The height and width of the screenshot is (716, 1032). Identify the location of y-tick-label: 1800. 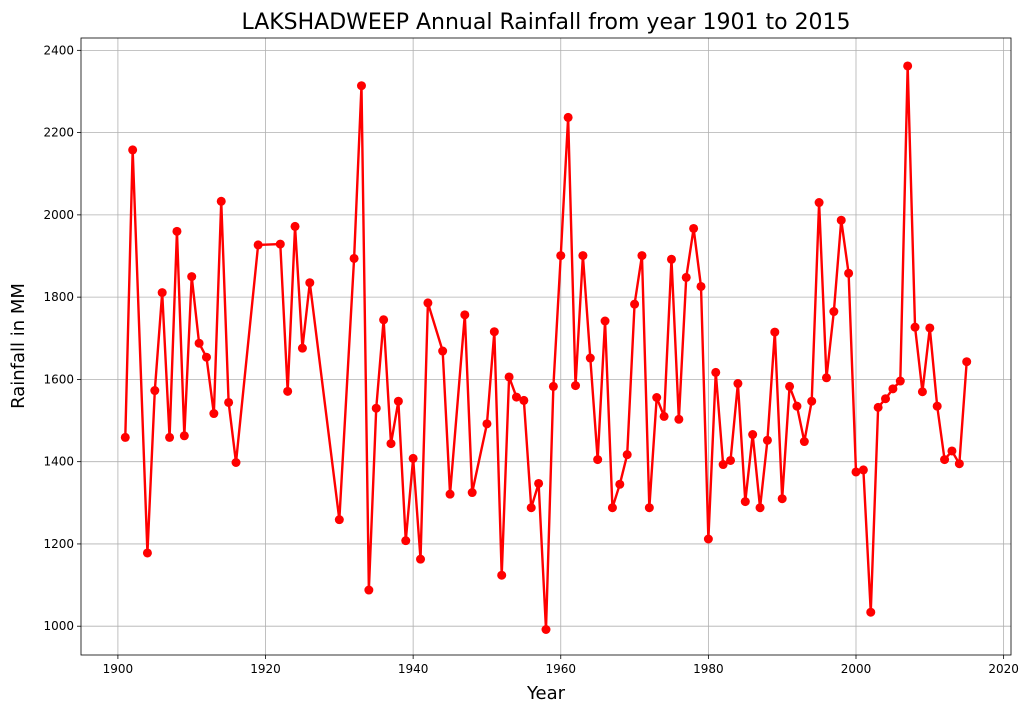
(58, 297).